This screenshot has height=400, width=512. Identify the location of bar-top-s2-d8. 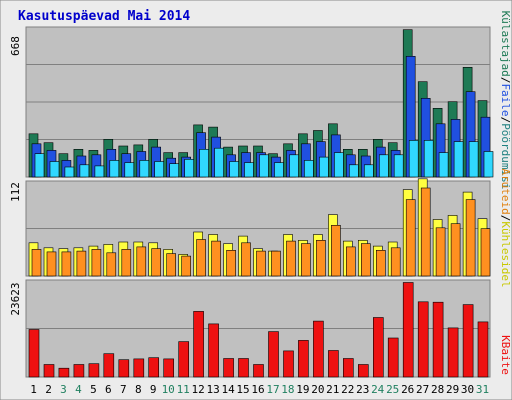
(144, 169).